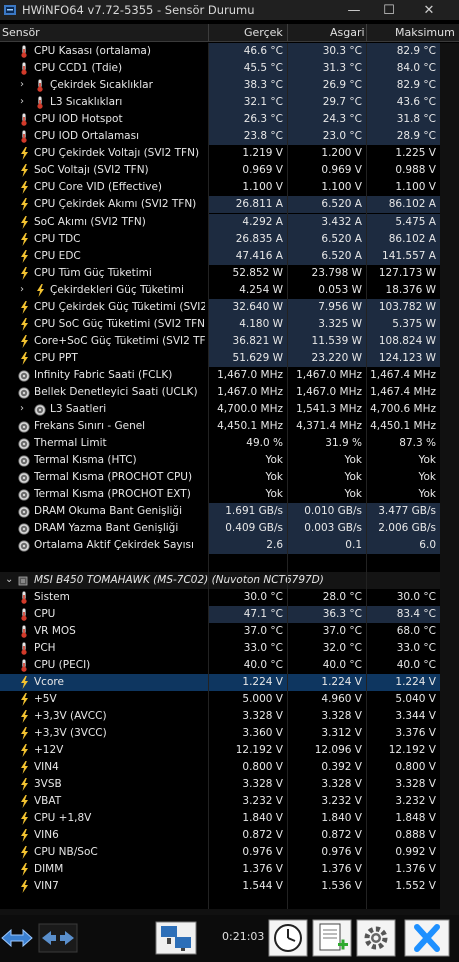 This screenshot has width=459, height=962. I want to click on sensor-row: VIN4 0.800 V 0.392 V 0.800 V, so click(220, 767).